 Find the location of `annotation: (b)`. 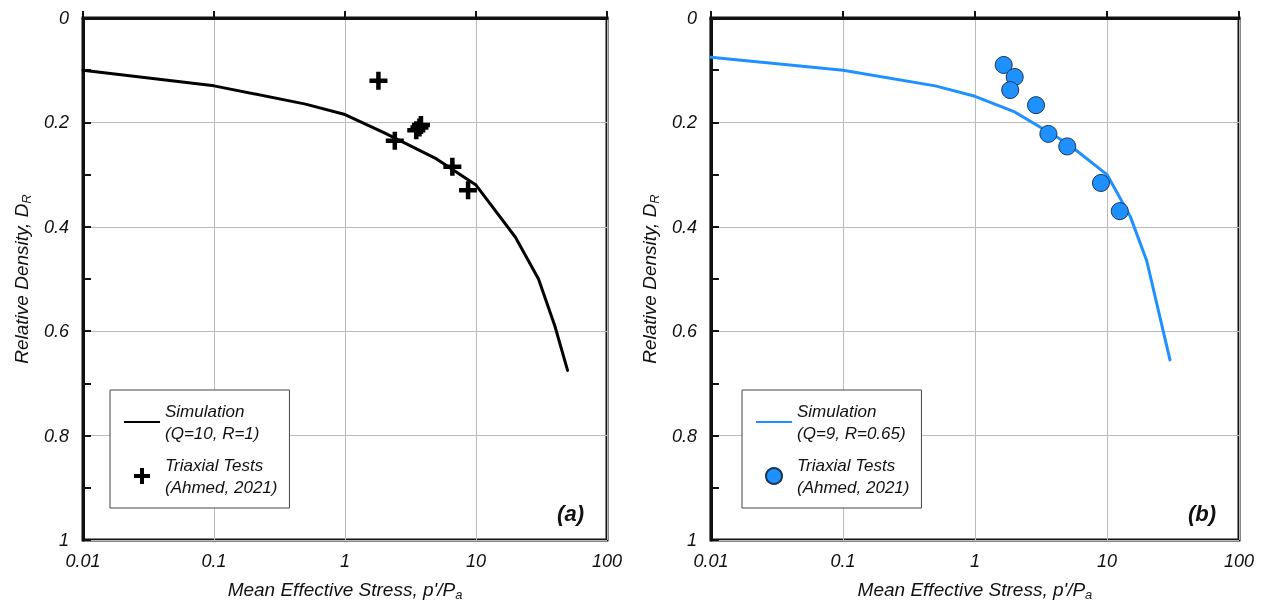

annotation: (b) is located at coordinates (1201, 513).